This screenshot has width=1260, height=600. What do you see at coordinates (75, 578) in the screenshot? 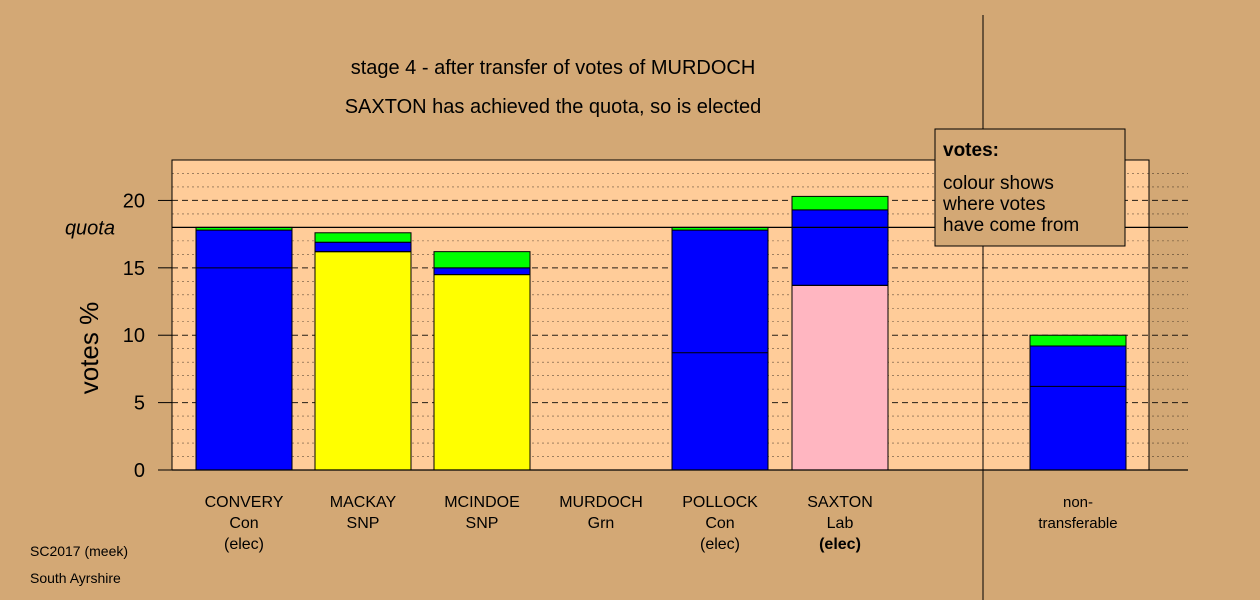
I see `footer-council: South Ayrshire` at bounding box center [75, 578].